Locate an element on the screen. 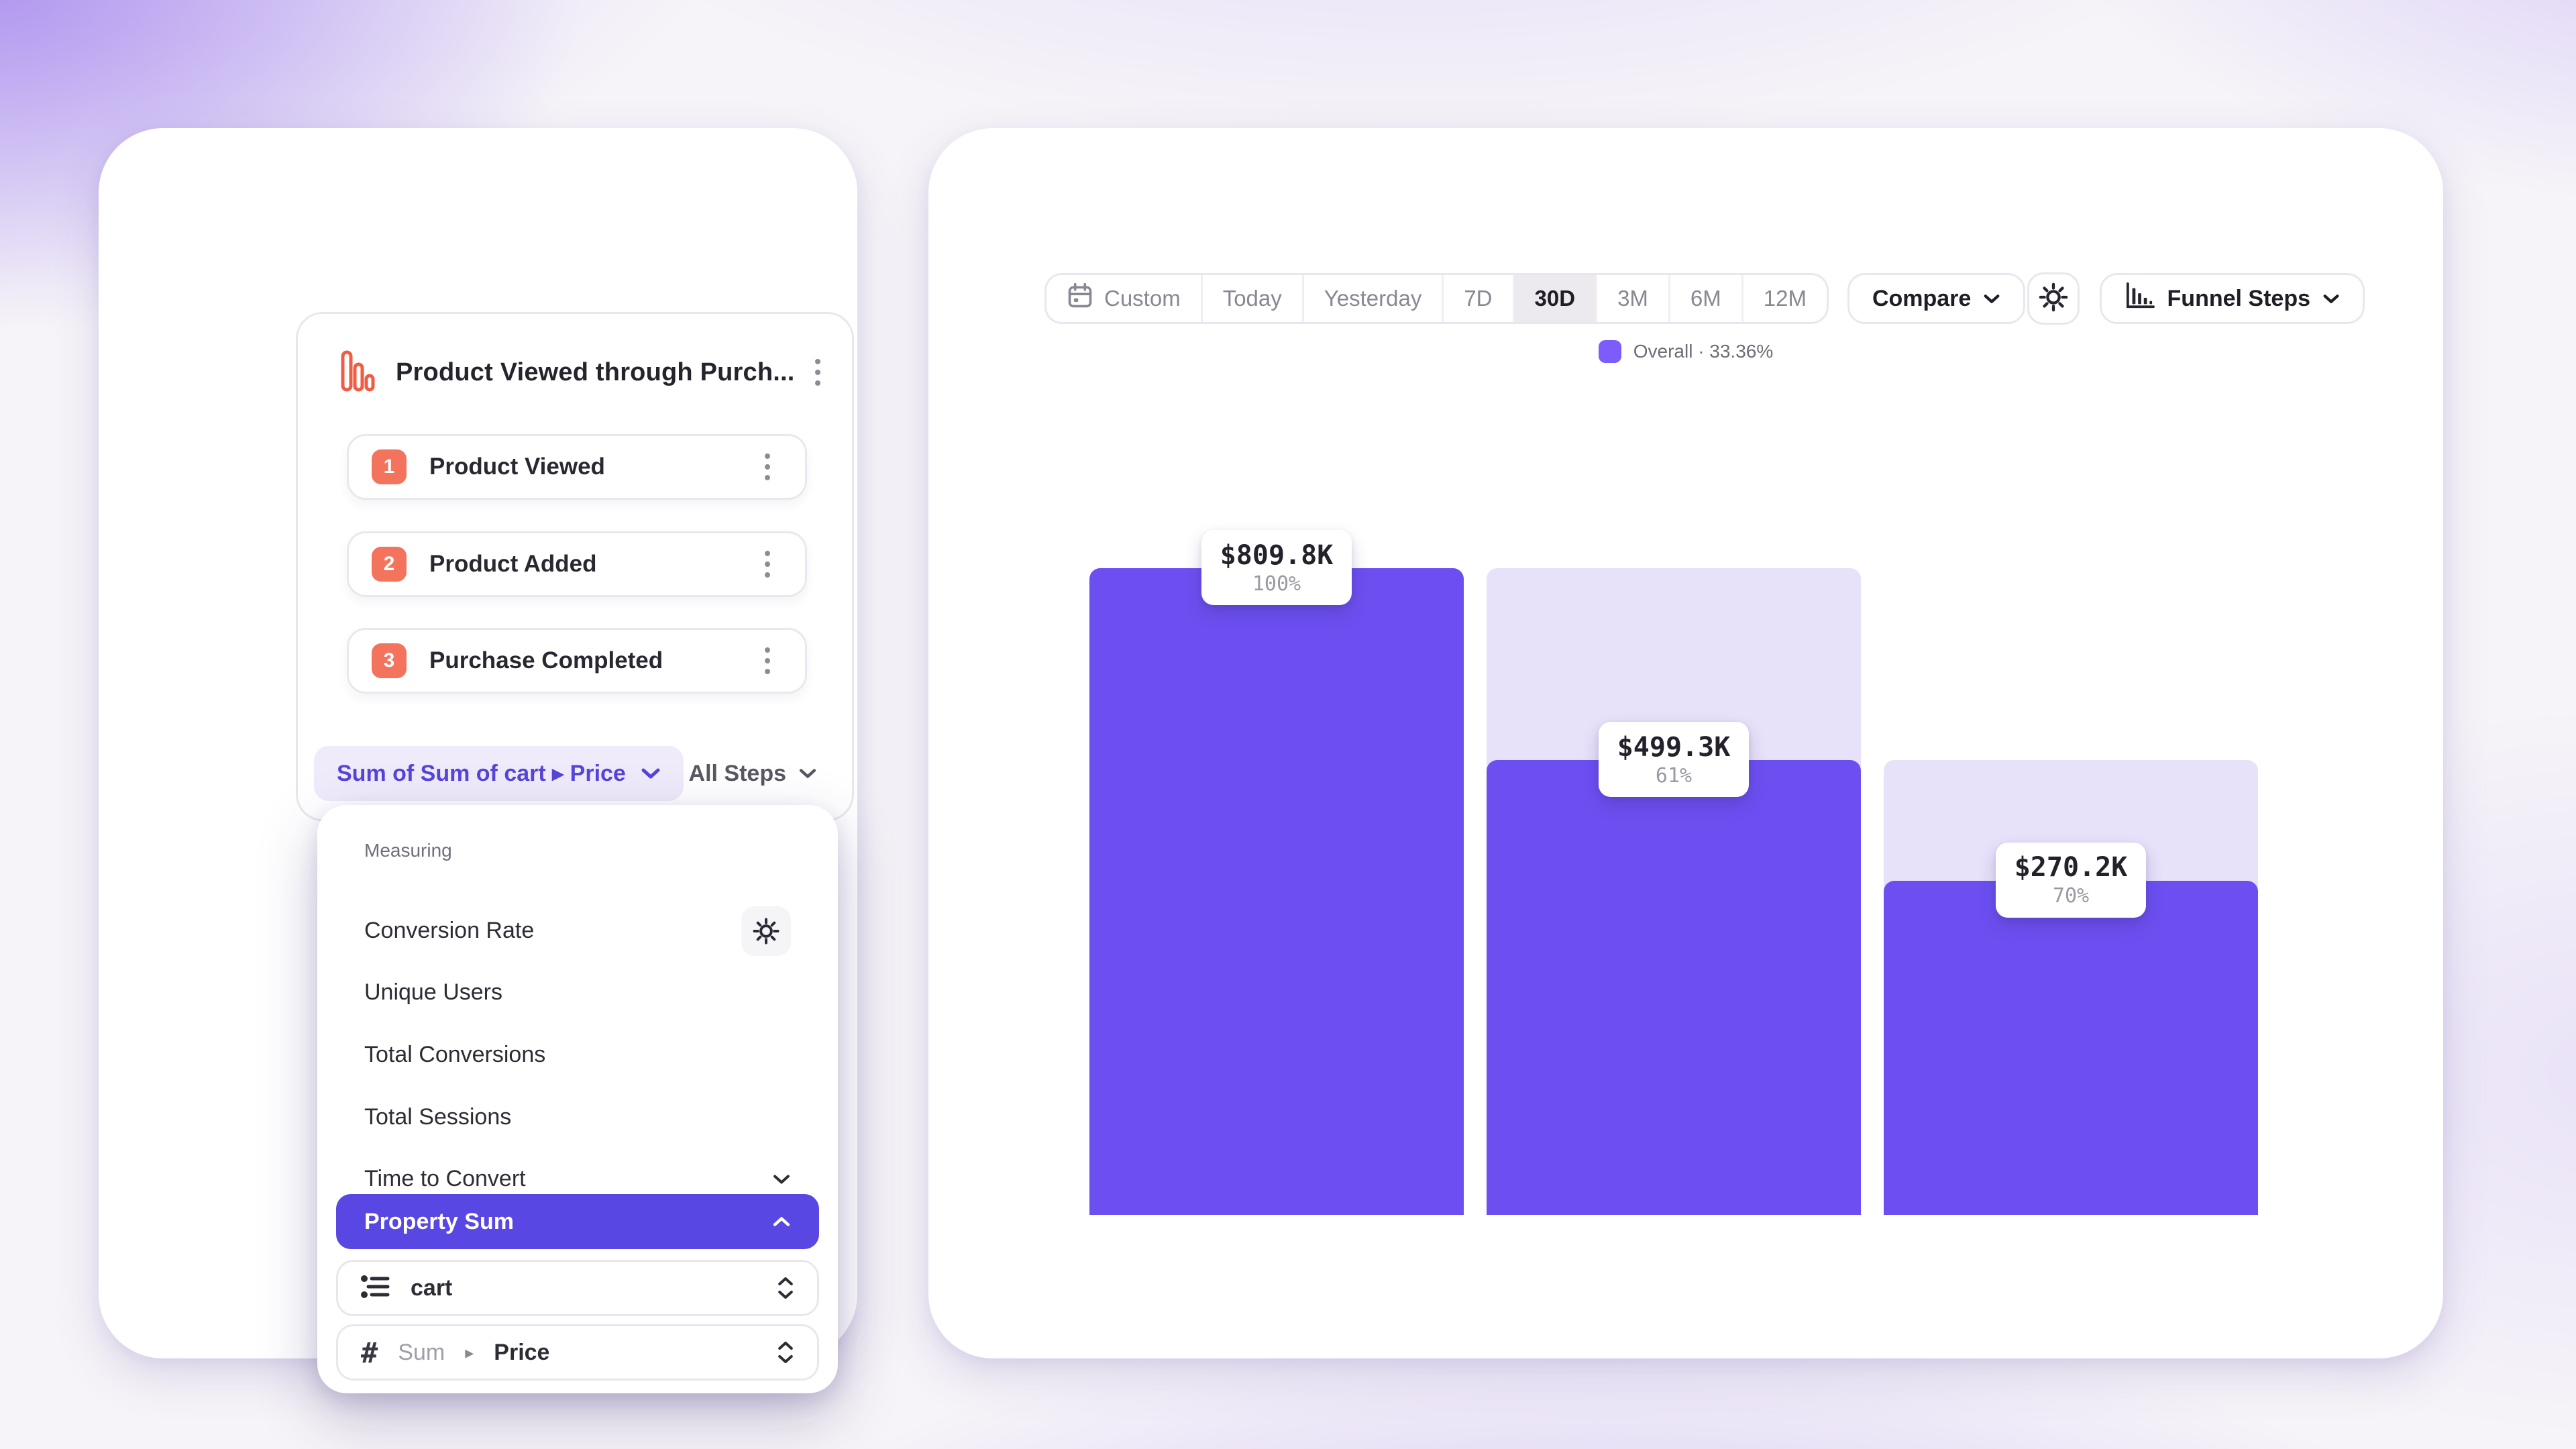 The width and height of the screenshot is (2576, 1449). bar-value-label: $270.2K 70% is located at coordinates (2071, 880).